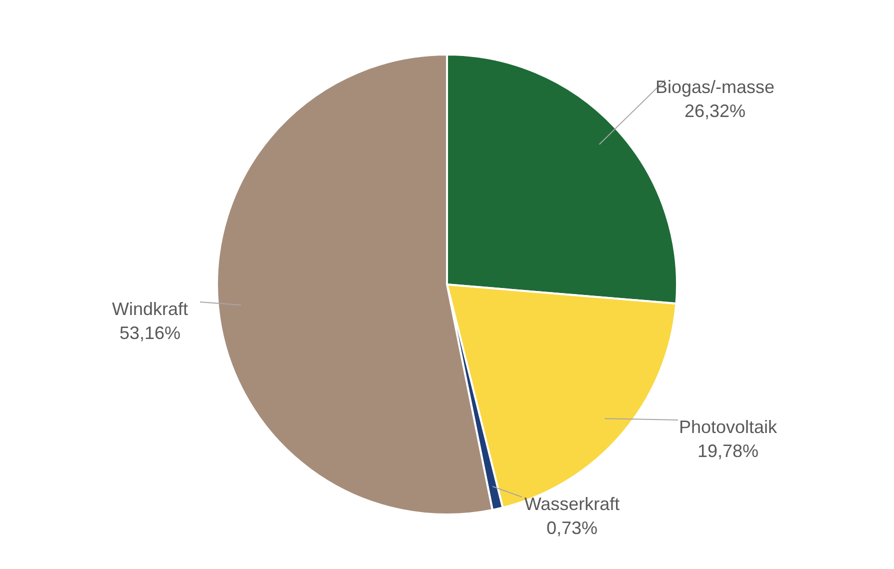 This screenshot has width=894, height=569. What do you see at coordinates (715, 87) in the screenshot?
I see `slice-label: Biogas/-masse` at bounding box center [715, 87].